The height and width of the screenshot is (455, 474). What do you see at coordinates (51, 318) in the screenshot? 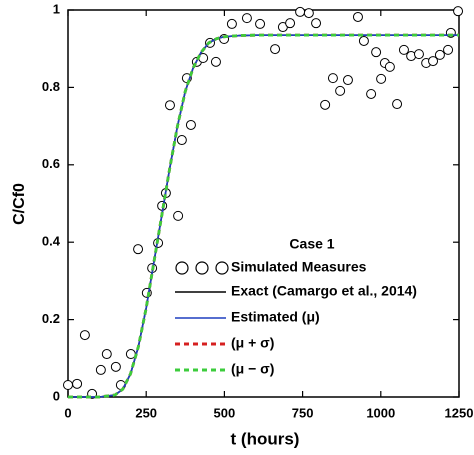
I see `y-tick-label: 0.2` at bounding box center [51, 318].